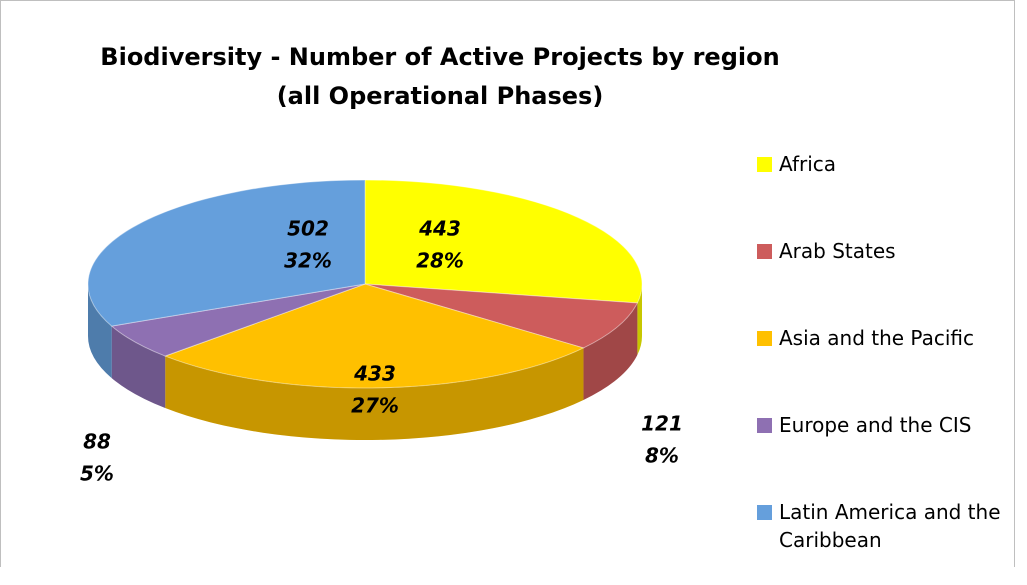  I want to click on pie-sides, so click(365, 362).